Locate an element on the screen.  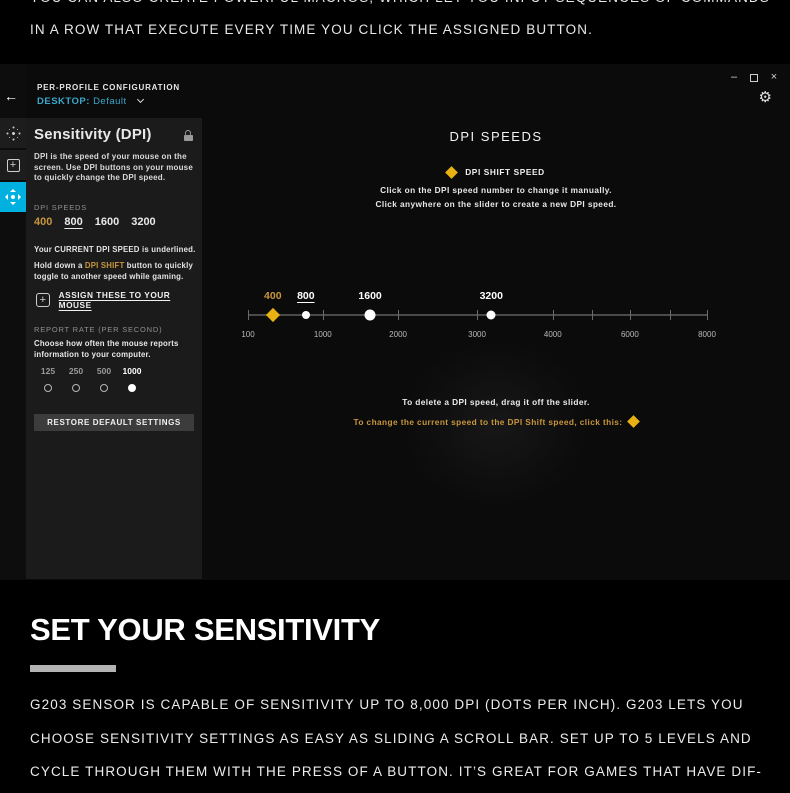
dpi-speed-1600: 1600 is located at coordinates (107, 222).